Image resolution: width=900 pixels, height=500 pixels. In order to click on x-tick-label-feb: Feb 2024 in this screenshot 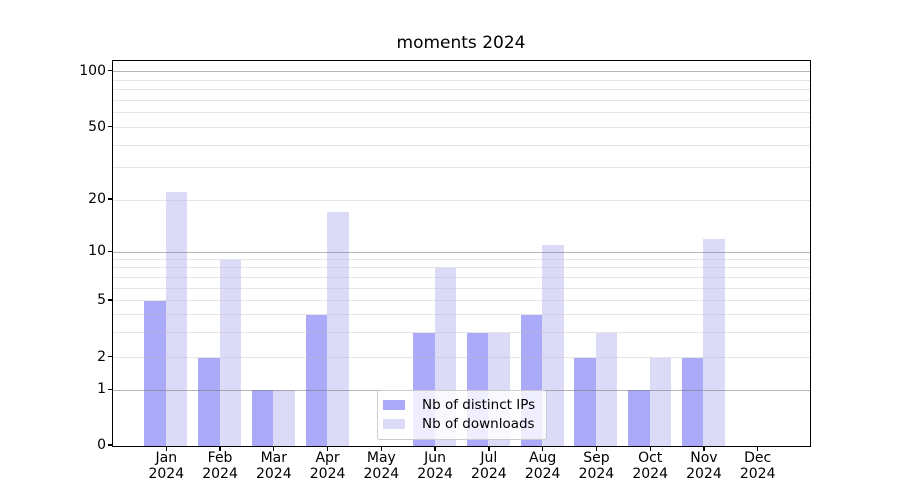, I will do `click(220, 466)`.